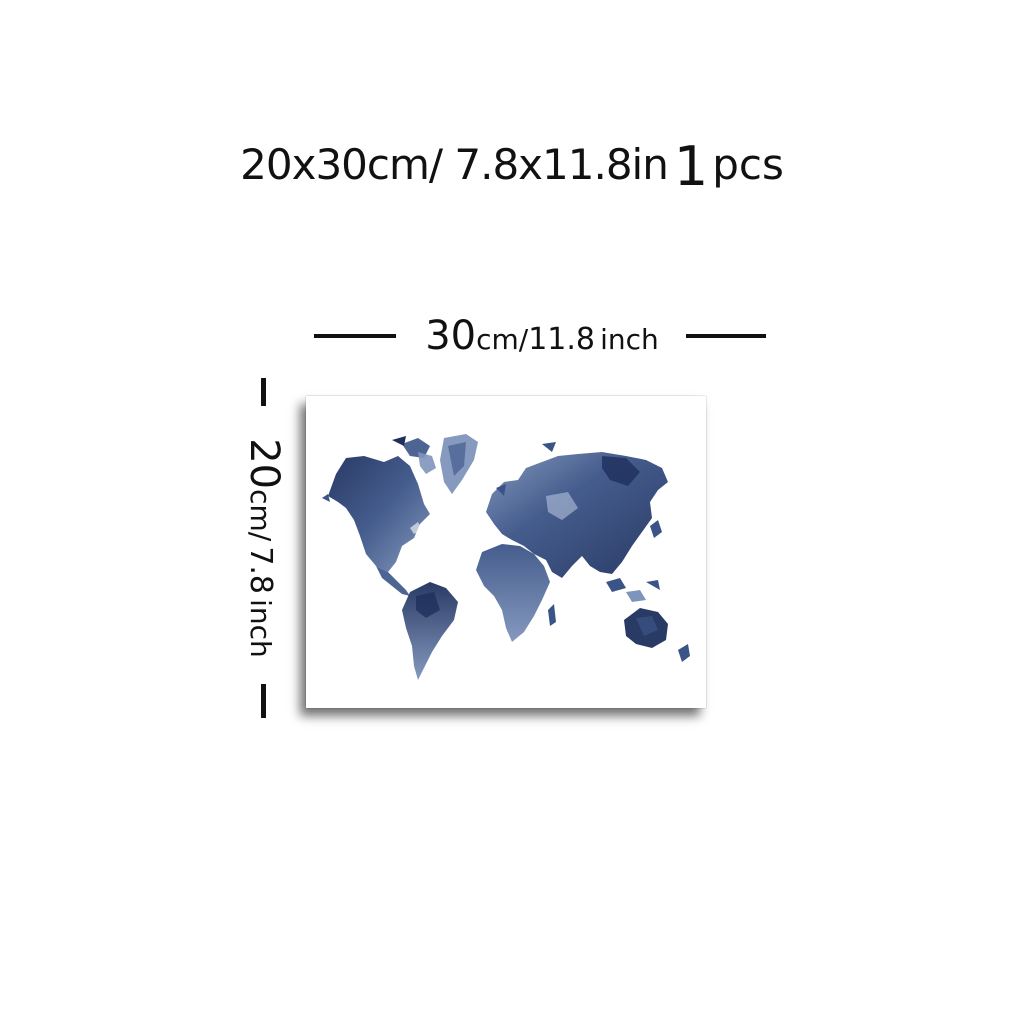  Describe the element at coordinates (726, 336) in the screenshot. I see `width-rule-right` at that location.